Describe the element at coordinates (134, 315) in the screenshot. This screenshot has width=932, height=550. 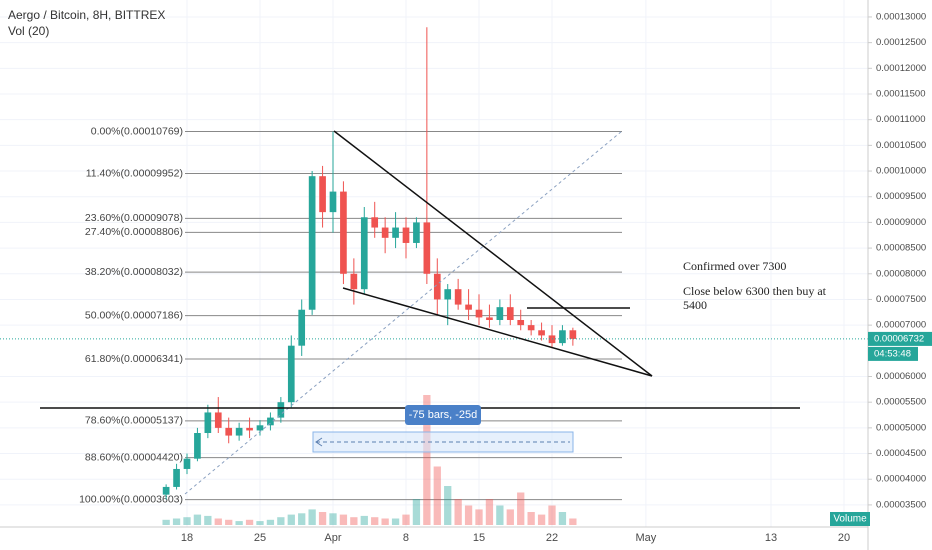
I see `fib-label: 50.00%(0.00007186)` at that location.